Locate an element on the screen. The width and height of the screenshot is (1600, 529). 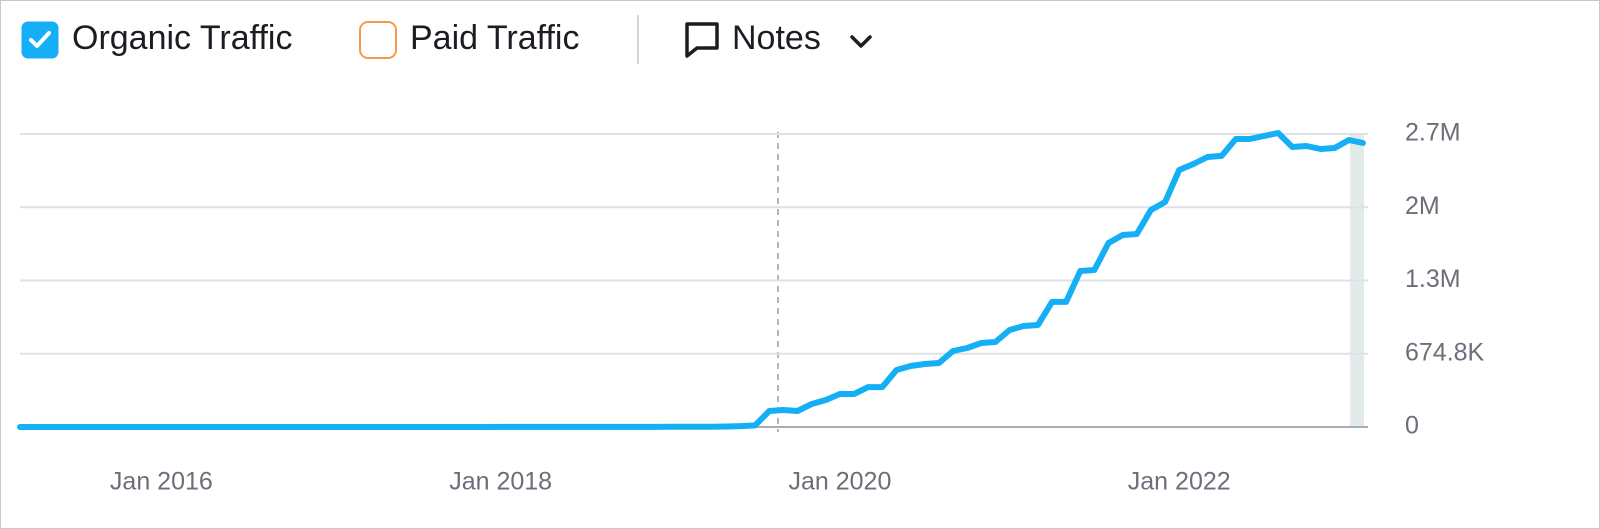
y-tick-label: 2M is located at coordinates (1422, 206).